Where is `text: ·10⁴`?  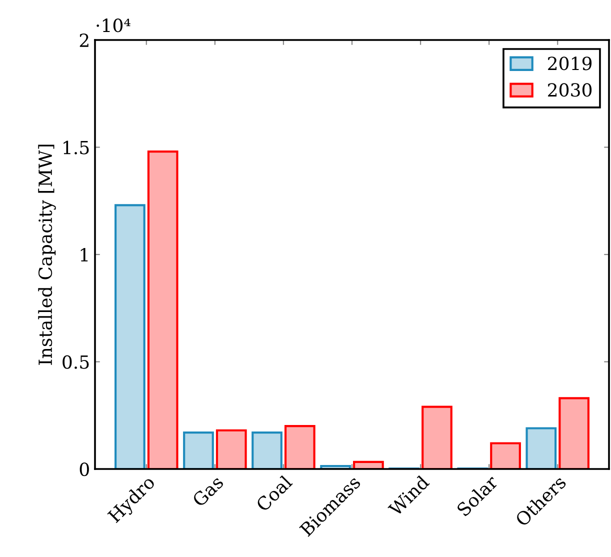
text: ·10⁴ is located at coordinates (113, 25).